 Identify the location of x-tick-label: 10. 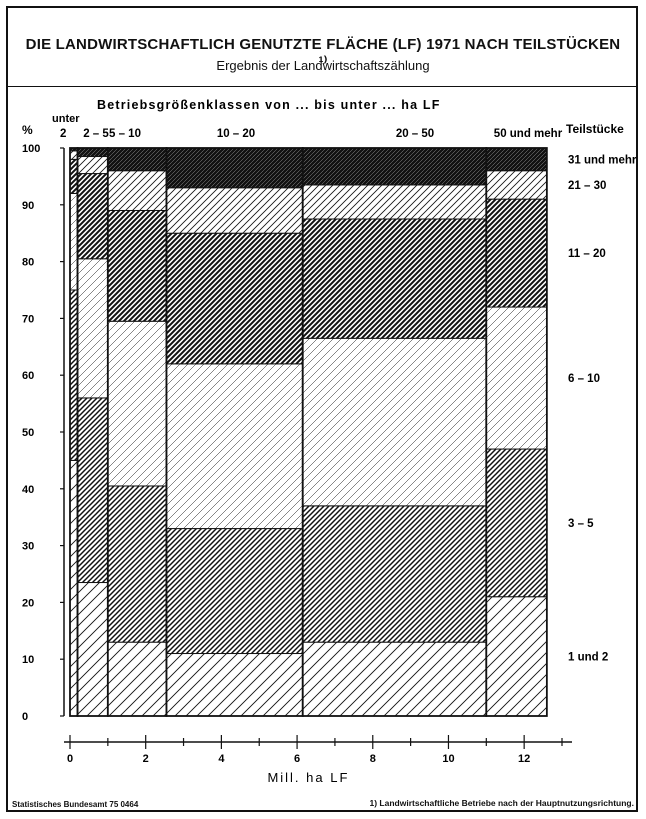
(448, 759).